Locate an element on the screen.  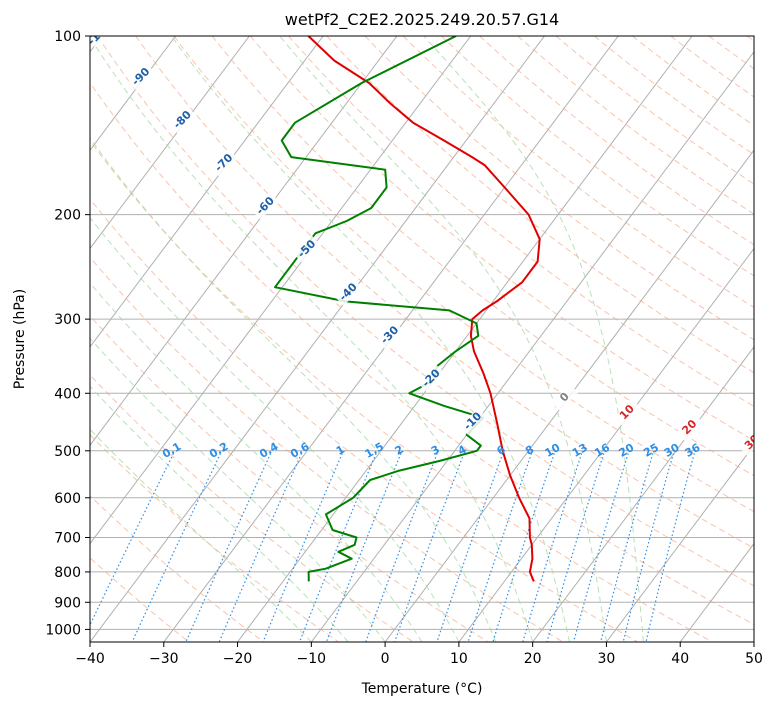
y-tick-label: 600 is located at coordinates (67, 499).